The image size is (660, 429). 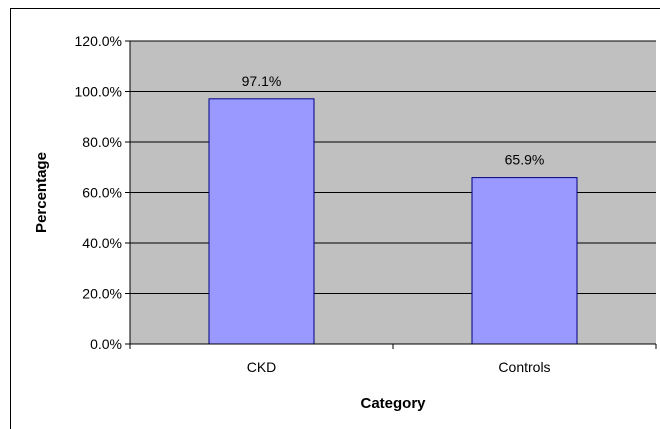 What do you see at coordinates (524, 261) in the screenshot?
I see `bar-controls` at bounding box center [524, 261].